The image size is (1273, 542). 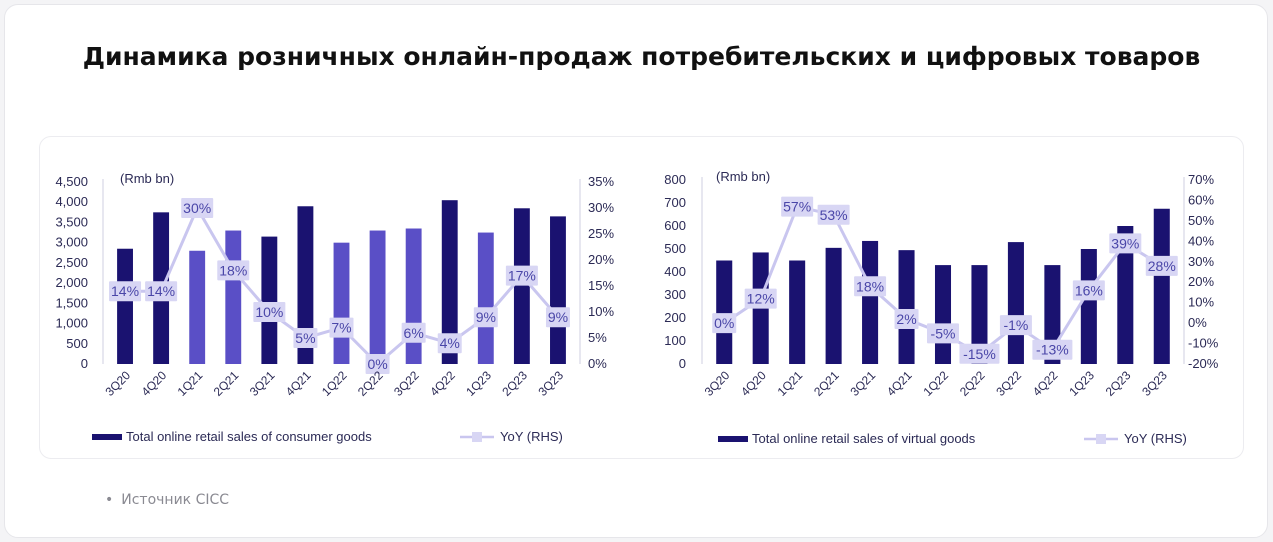 I want to click on c2-y2-tick-label: 30%, so click(x=1201, y=261).